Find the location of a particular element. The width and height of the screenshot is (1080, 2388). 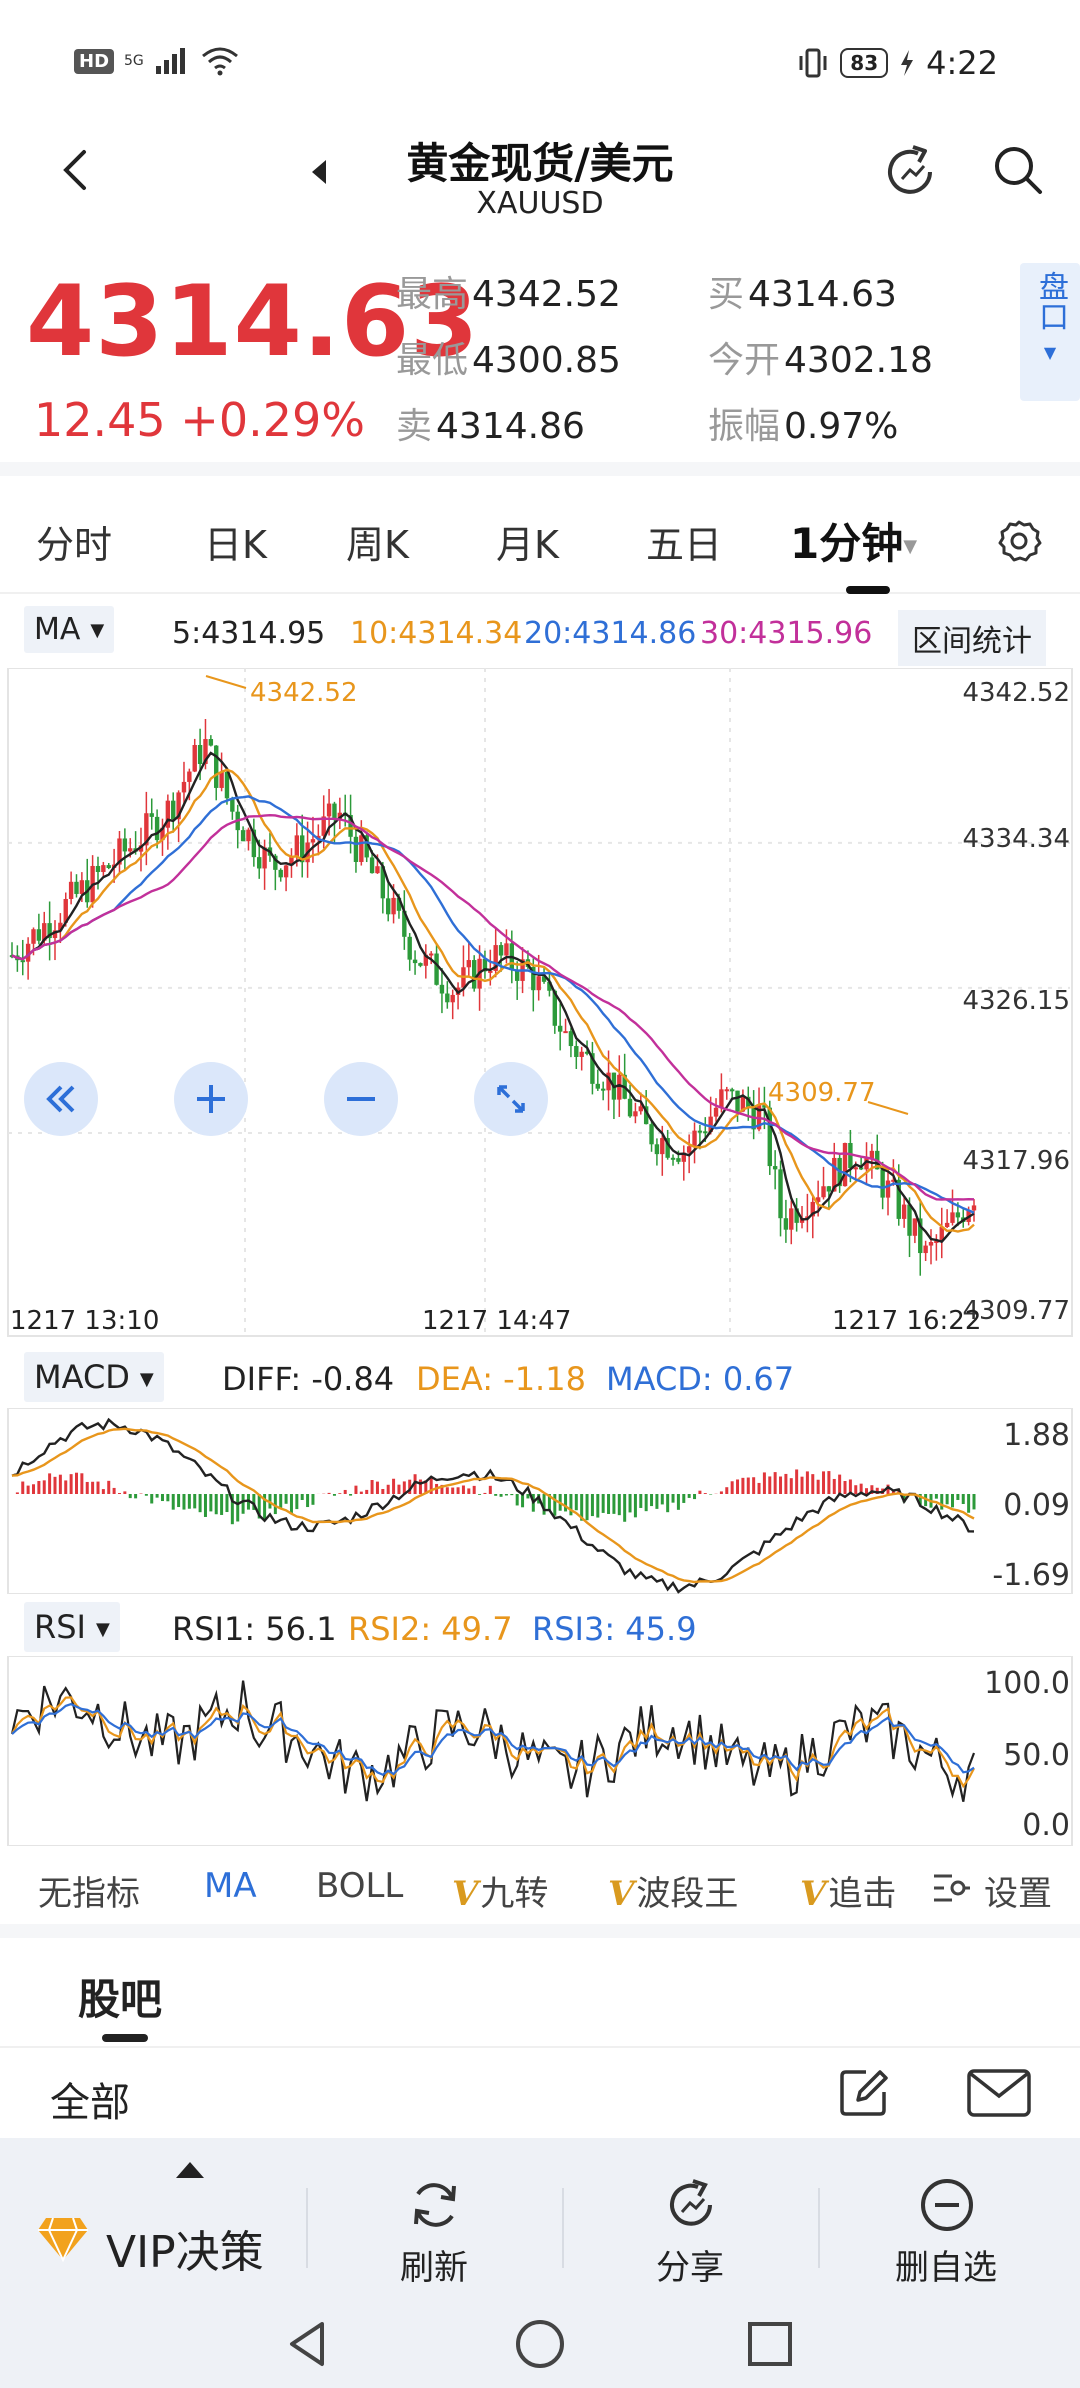

pankou-button: 盘口 ▼ is located at coordinates (1050, 332).